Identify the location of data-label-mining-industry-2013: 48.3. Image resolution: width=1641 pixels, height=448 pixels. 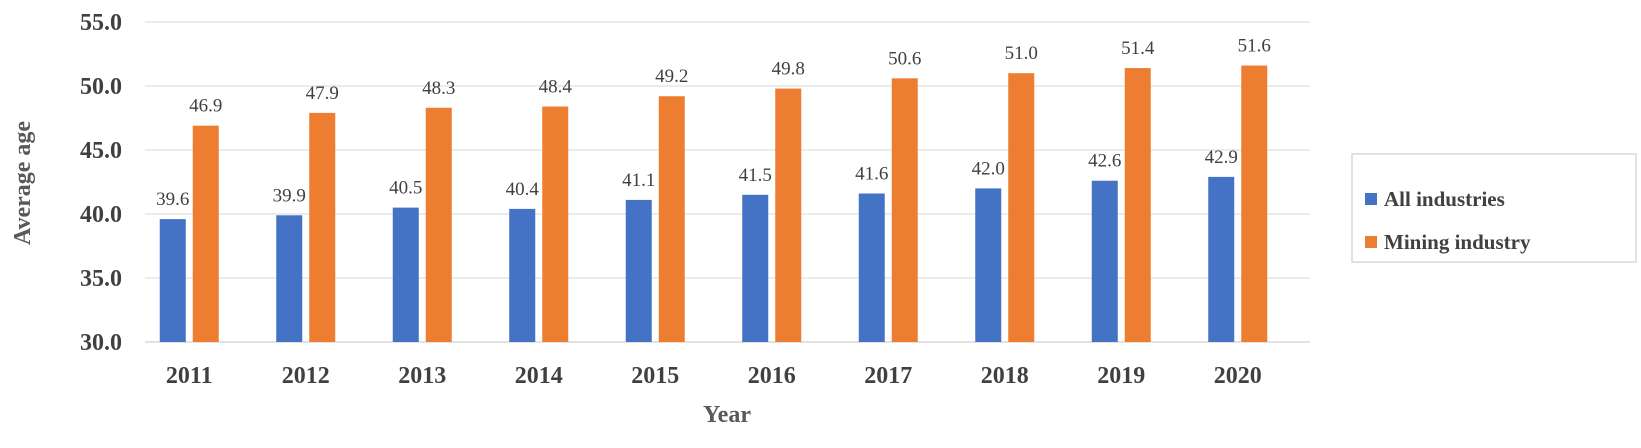
(438, 88).